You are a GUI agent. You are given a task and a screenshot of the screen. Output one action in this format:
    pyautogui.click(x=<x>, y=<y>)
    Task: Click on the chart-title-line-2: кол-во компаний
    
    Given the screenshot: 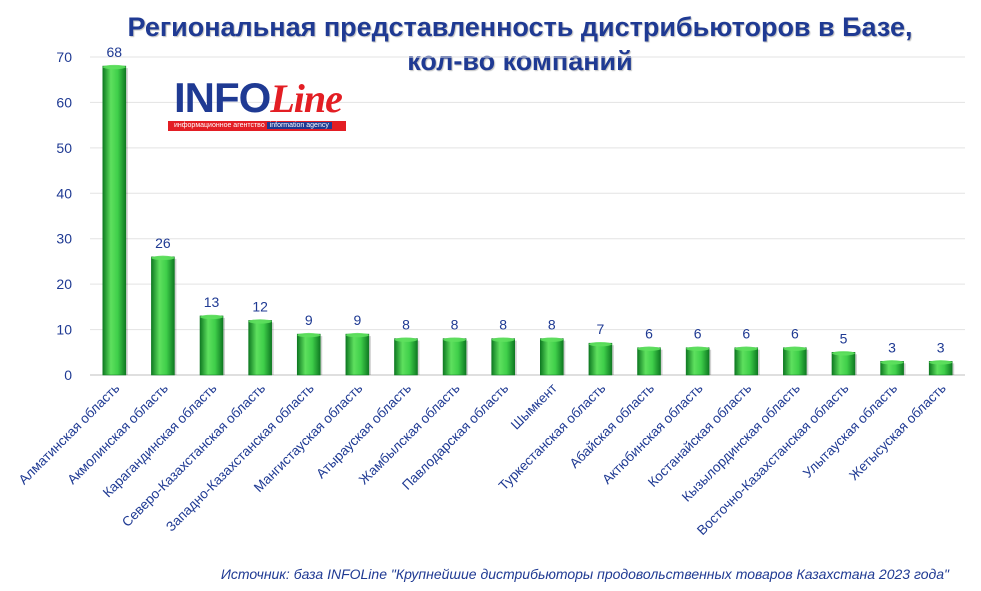 What is the action you would take?
    pyautogui.click(x=520, y=61)
    